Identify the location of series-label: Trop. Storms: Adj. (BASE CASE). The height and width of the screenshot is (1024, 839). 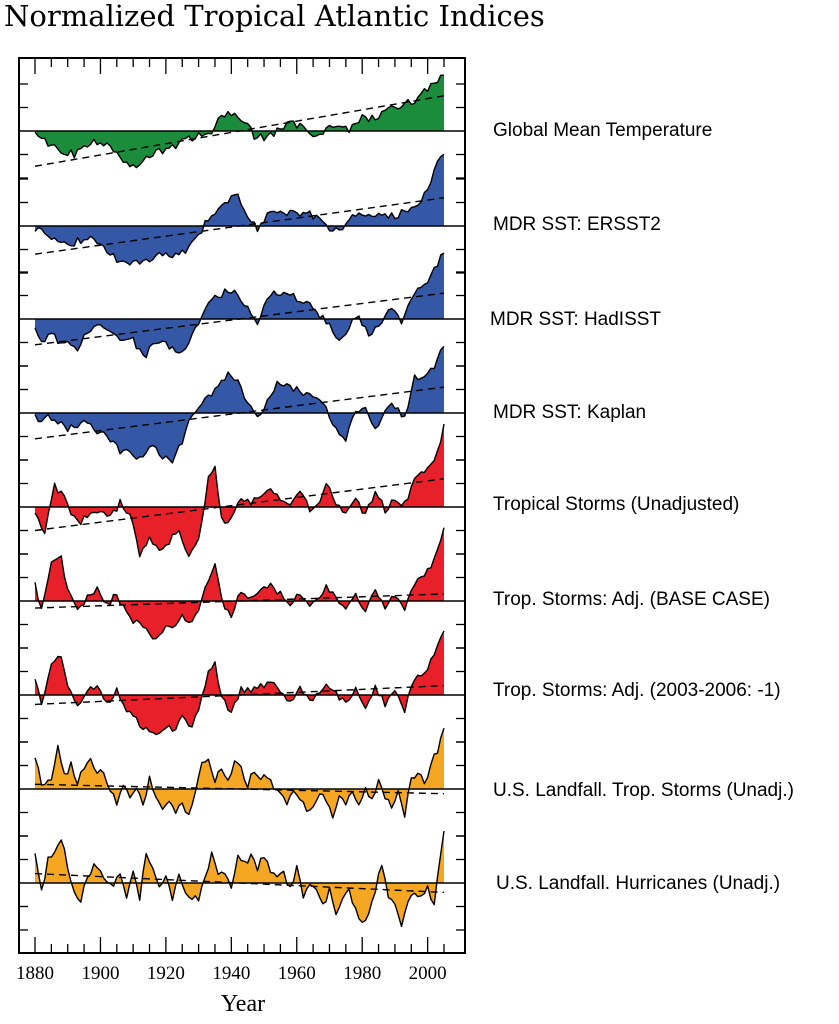
(631, 599).